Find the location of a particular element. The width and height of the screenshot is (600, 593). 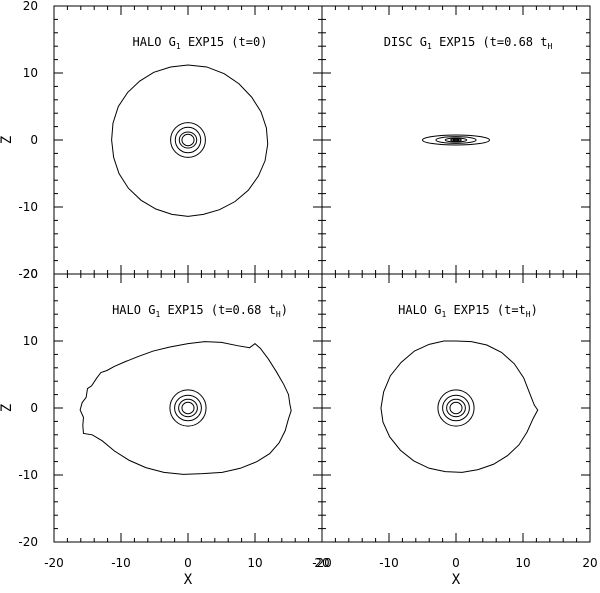

panel-title: HALO G1 EXP15 (t=tH) is located at coordinates (468, 311).